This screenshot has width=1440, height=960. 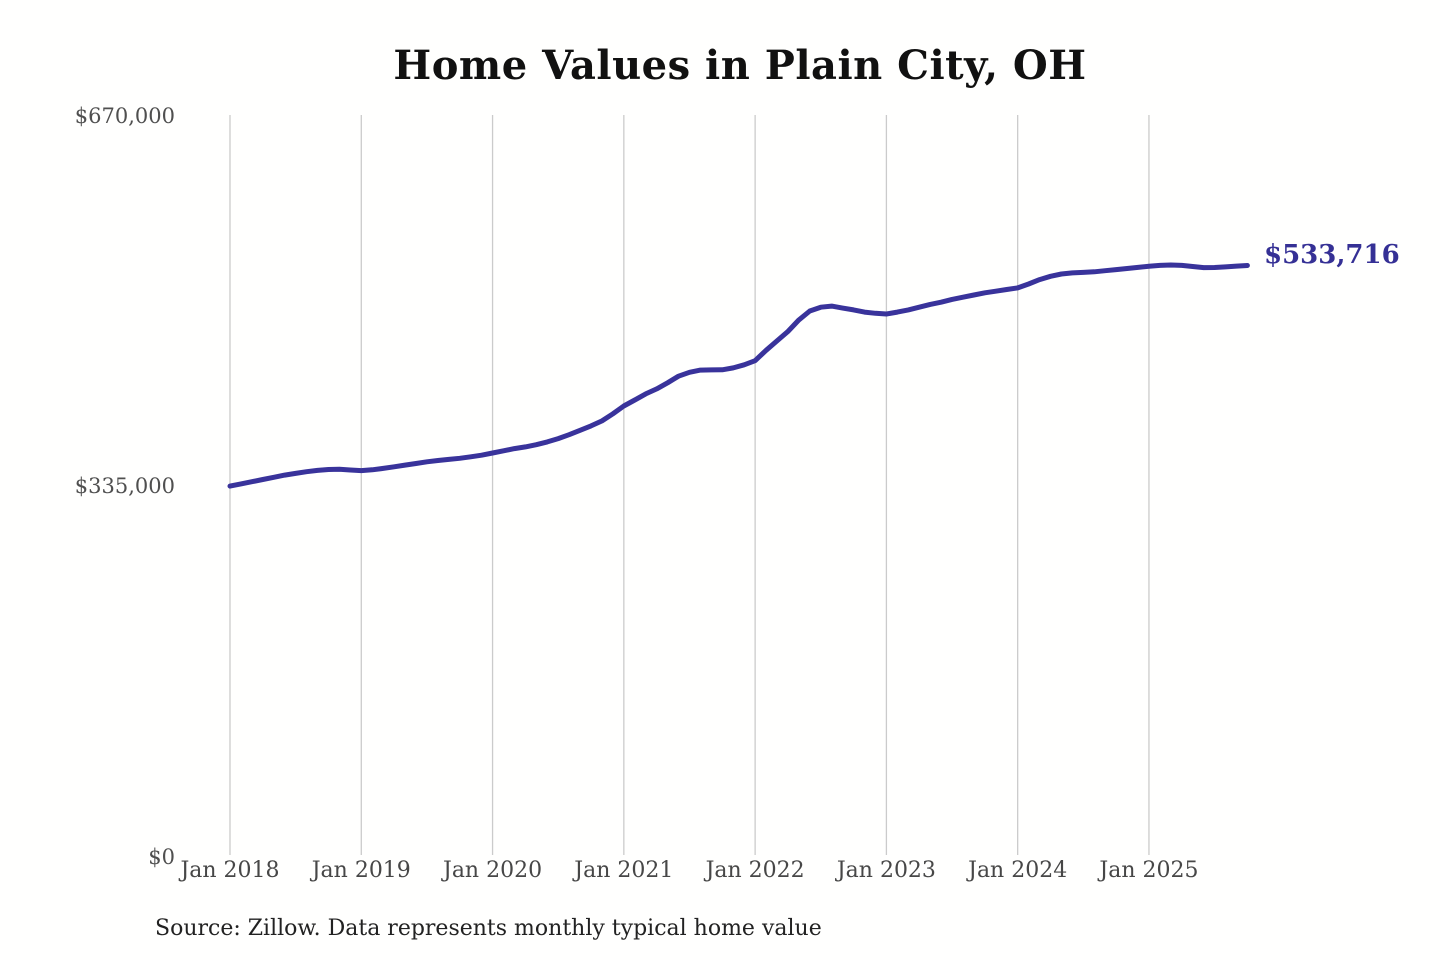 What do you see at coordinates (740, 65) in the screenshot?
I see `page-title: Home Values in Plain City, OH` at bounding box center [740, 65].